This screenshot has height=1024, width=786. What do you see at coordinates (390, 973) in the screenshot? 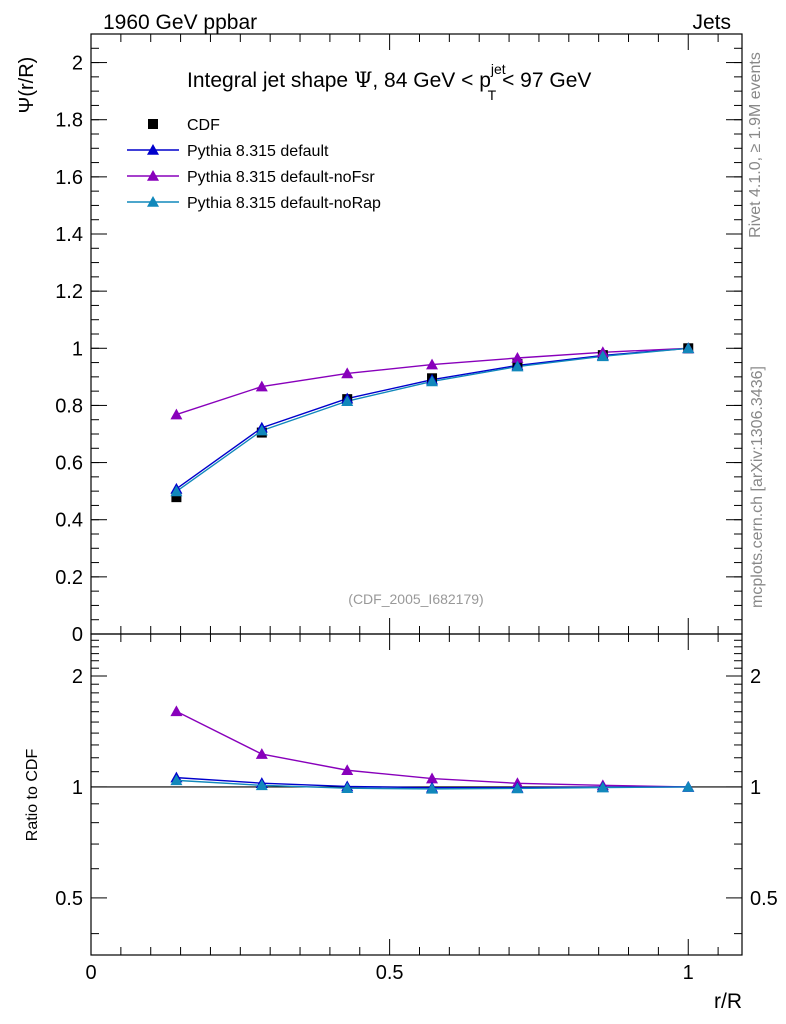
I see `ratio-xtick-label: 0.5` at bounding box center [390, 973].